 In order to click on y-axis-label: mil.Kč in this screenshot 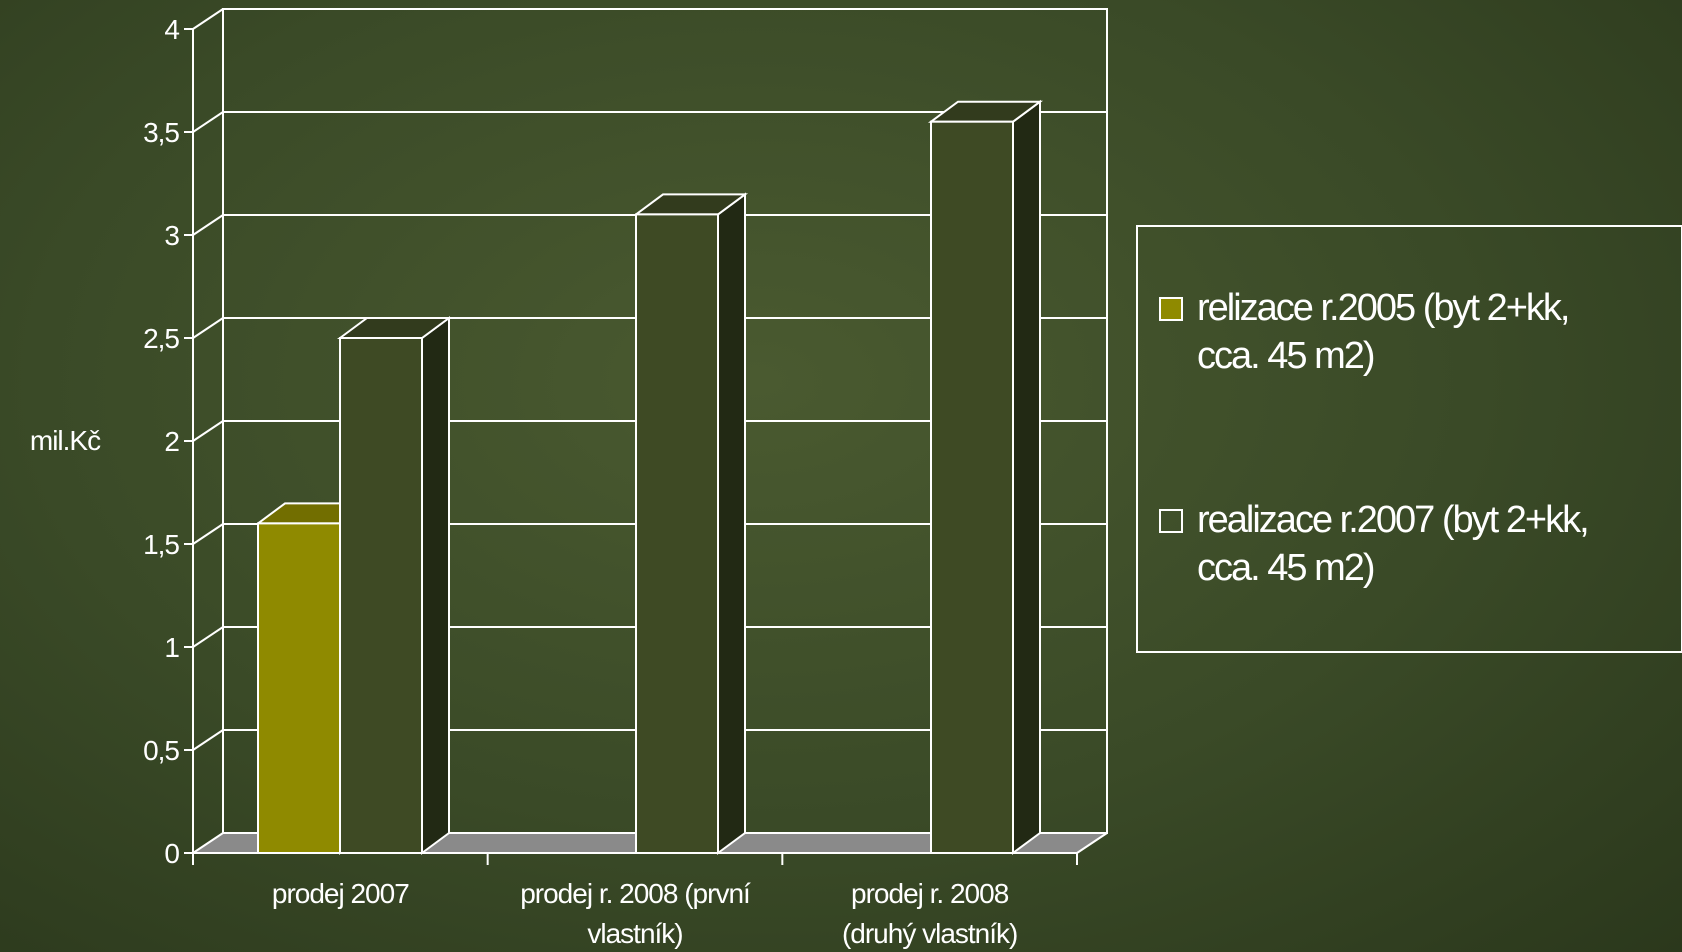, I will do `click(65, 440)`.